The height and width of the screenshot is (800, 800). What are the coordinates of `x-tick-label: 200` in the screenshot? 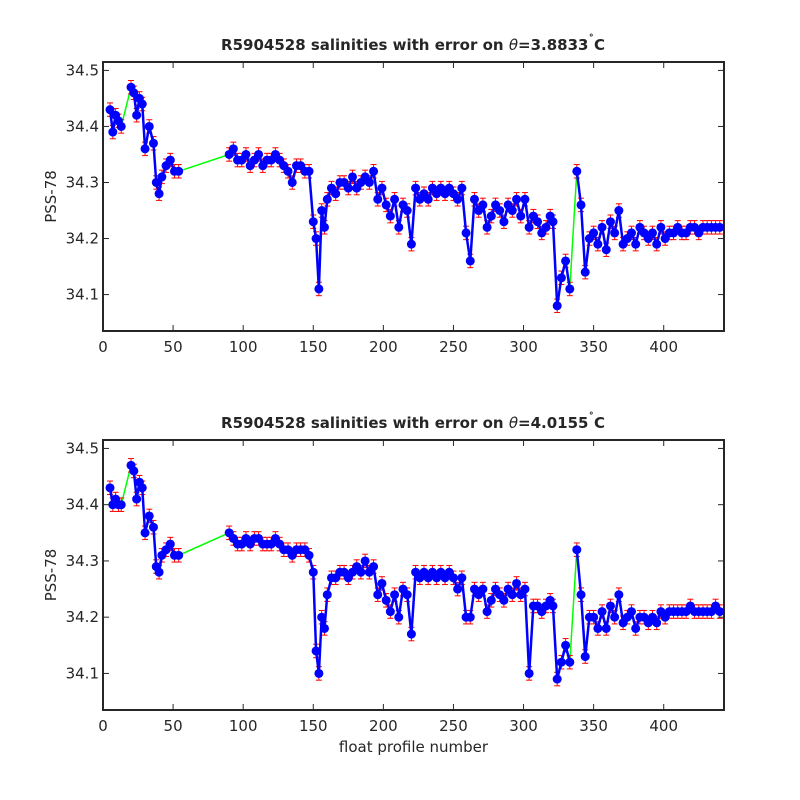 It's located at (383, 347).